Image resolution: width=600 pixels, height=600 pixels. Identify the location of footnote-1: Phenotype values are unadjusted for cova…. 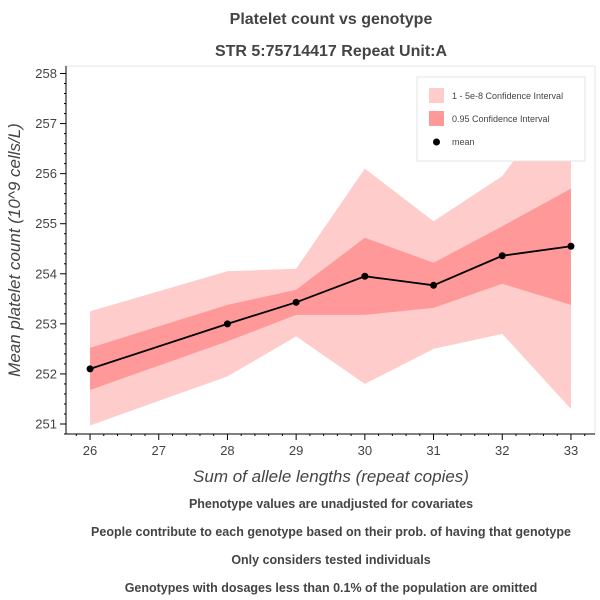
(331, 504).